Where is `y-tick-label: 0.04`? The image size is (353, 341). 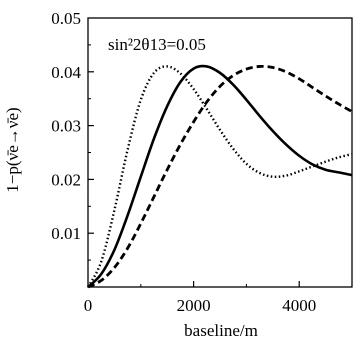 y-tick-label: 0.04 is located at coordinates (66, 72).